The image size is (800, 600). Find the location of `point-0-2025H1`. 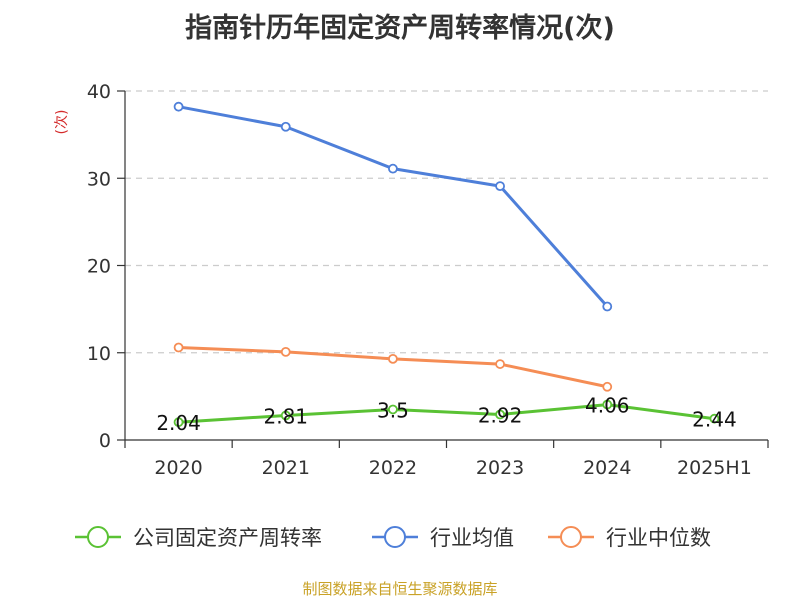

point-0-2025H1 is located at coordinates (714, 418).